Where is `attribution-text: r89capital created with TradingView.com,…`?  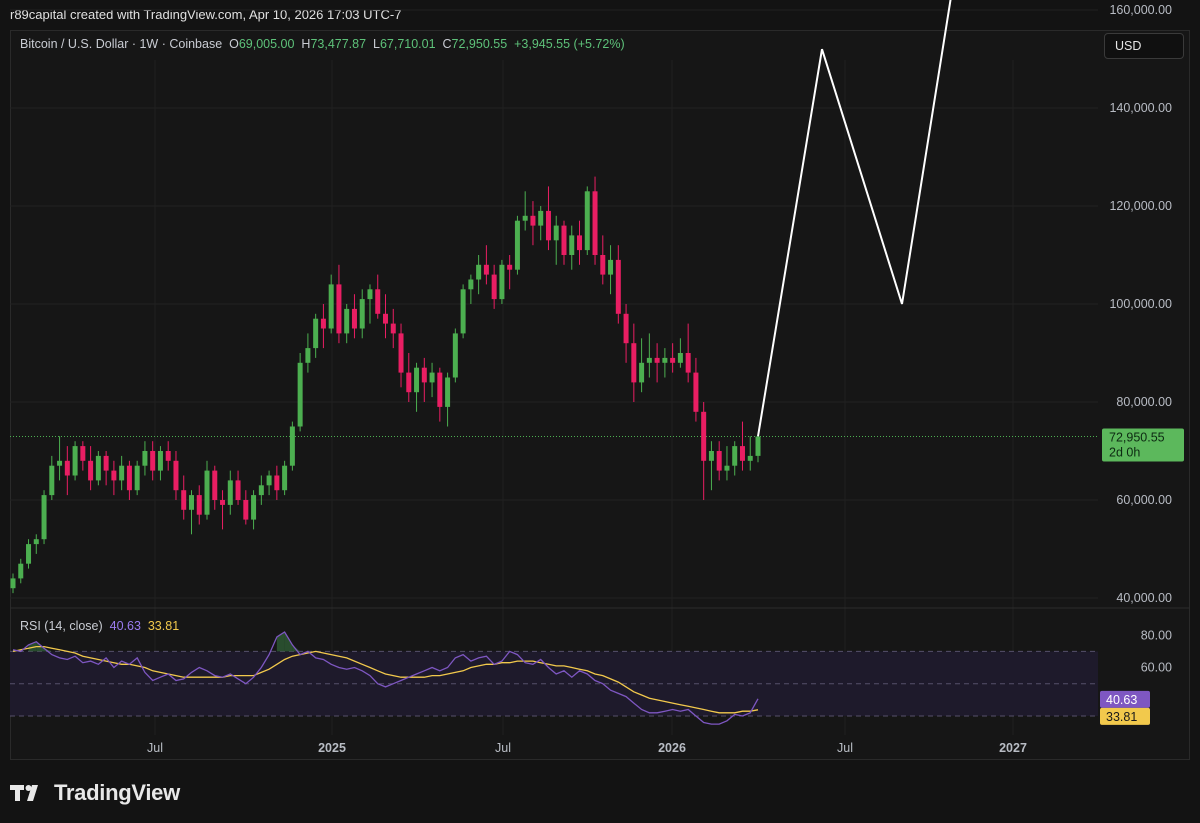 attribution-text: r89capital created with TradingView.com,… is located at coordinates (206, 14).